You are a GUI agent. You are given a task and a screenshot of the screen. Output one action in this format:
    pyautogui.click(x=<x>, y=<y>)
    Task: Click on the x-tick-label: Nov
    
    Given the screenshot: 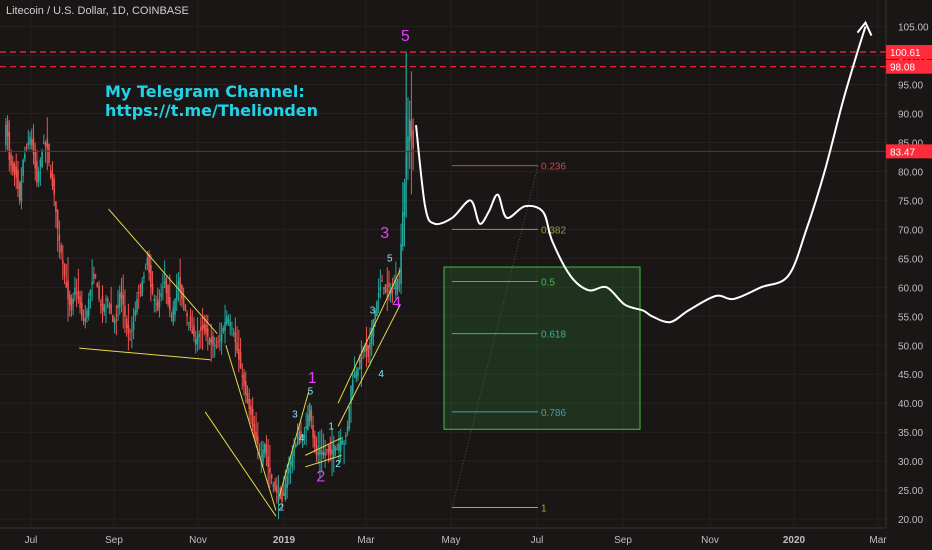 What is the action you would take?
    pyautogui.click(x=710, y=540)
    